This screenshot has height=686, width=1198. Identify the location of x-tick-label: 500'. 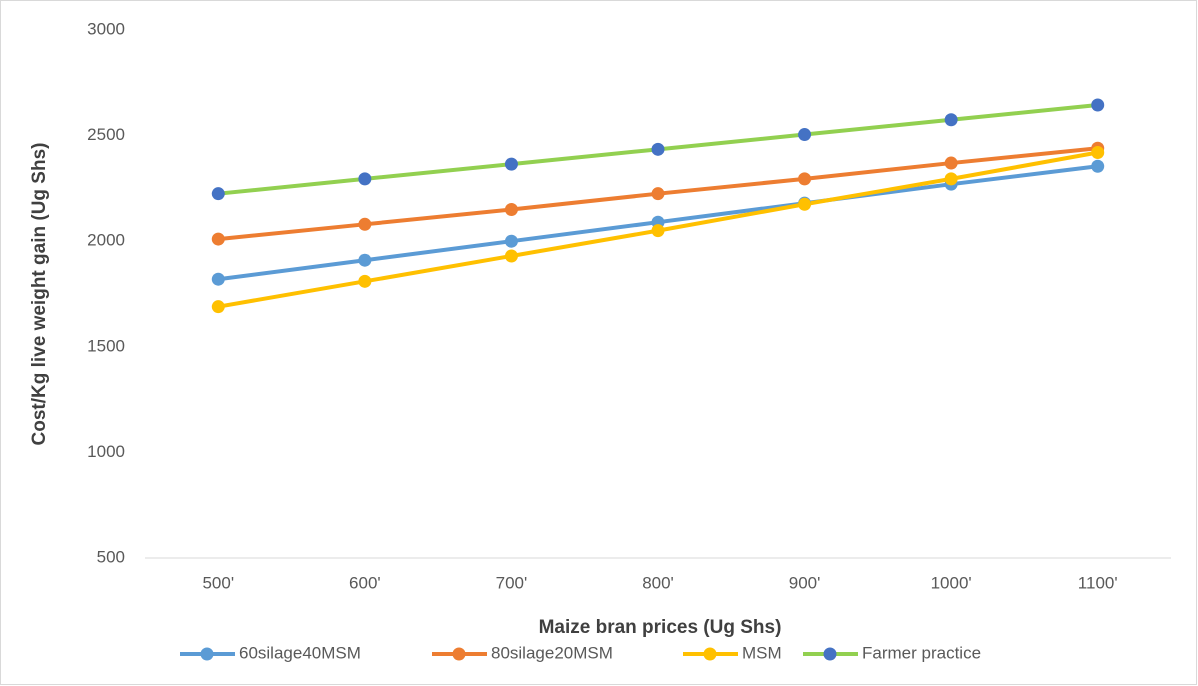
(218, 582).